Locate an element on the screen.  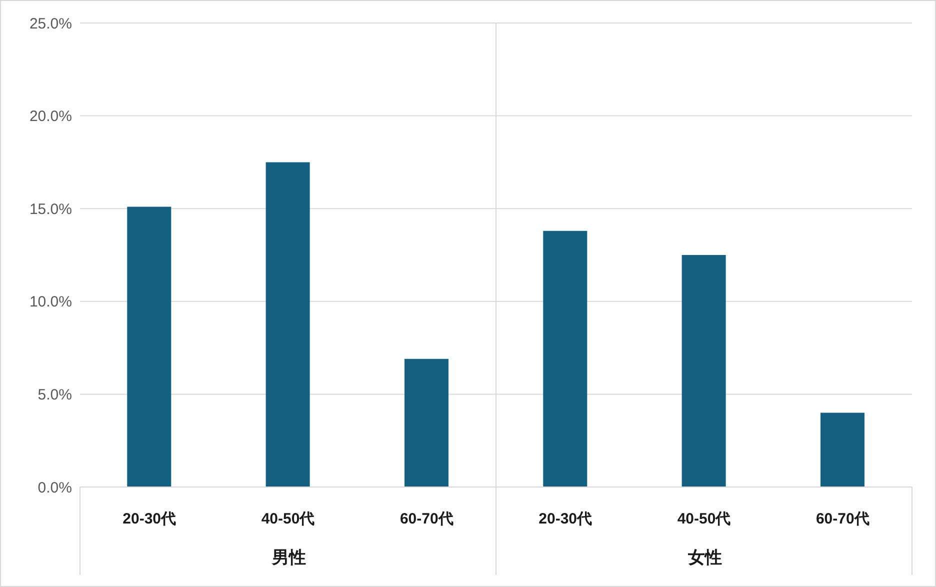
y-tick-label: 0.0% is located at coordinates (55, 487).